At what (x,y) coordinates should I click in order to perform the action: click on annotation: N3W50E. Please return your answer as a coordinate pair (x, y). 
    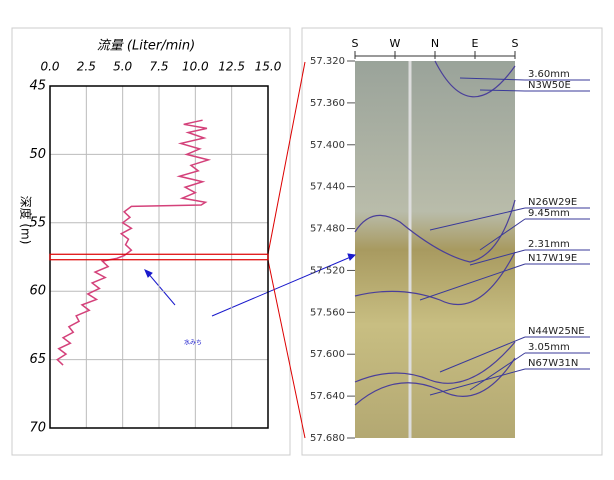
    Looking at the image, I should click on (549, 85).